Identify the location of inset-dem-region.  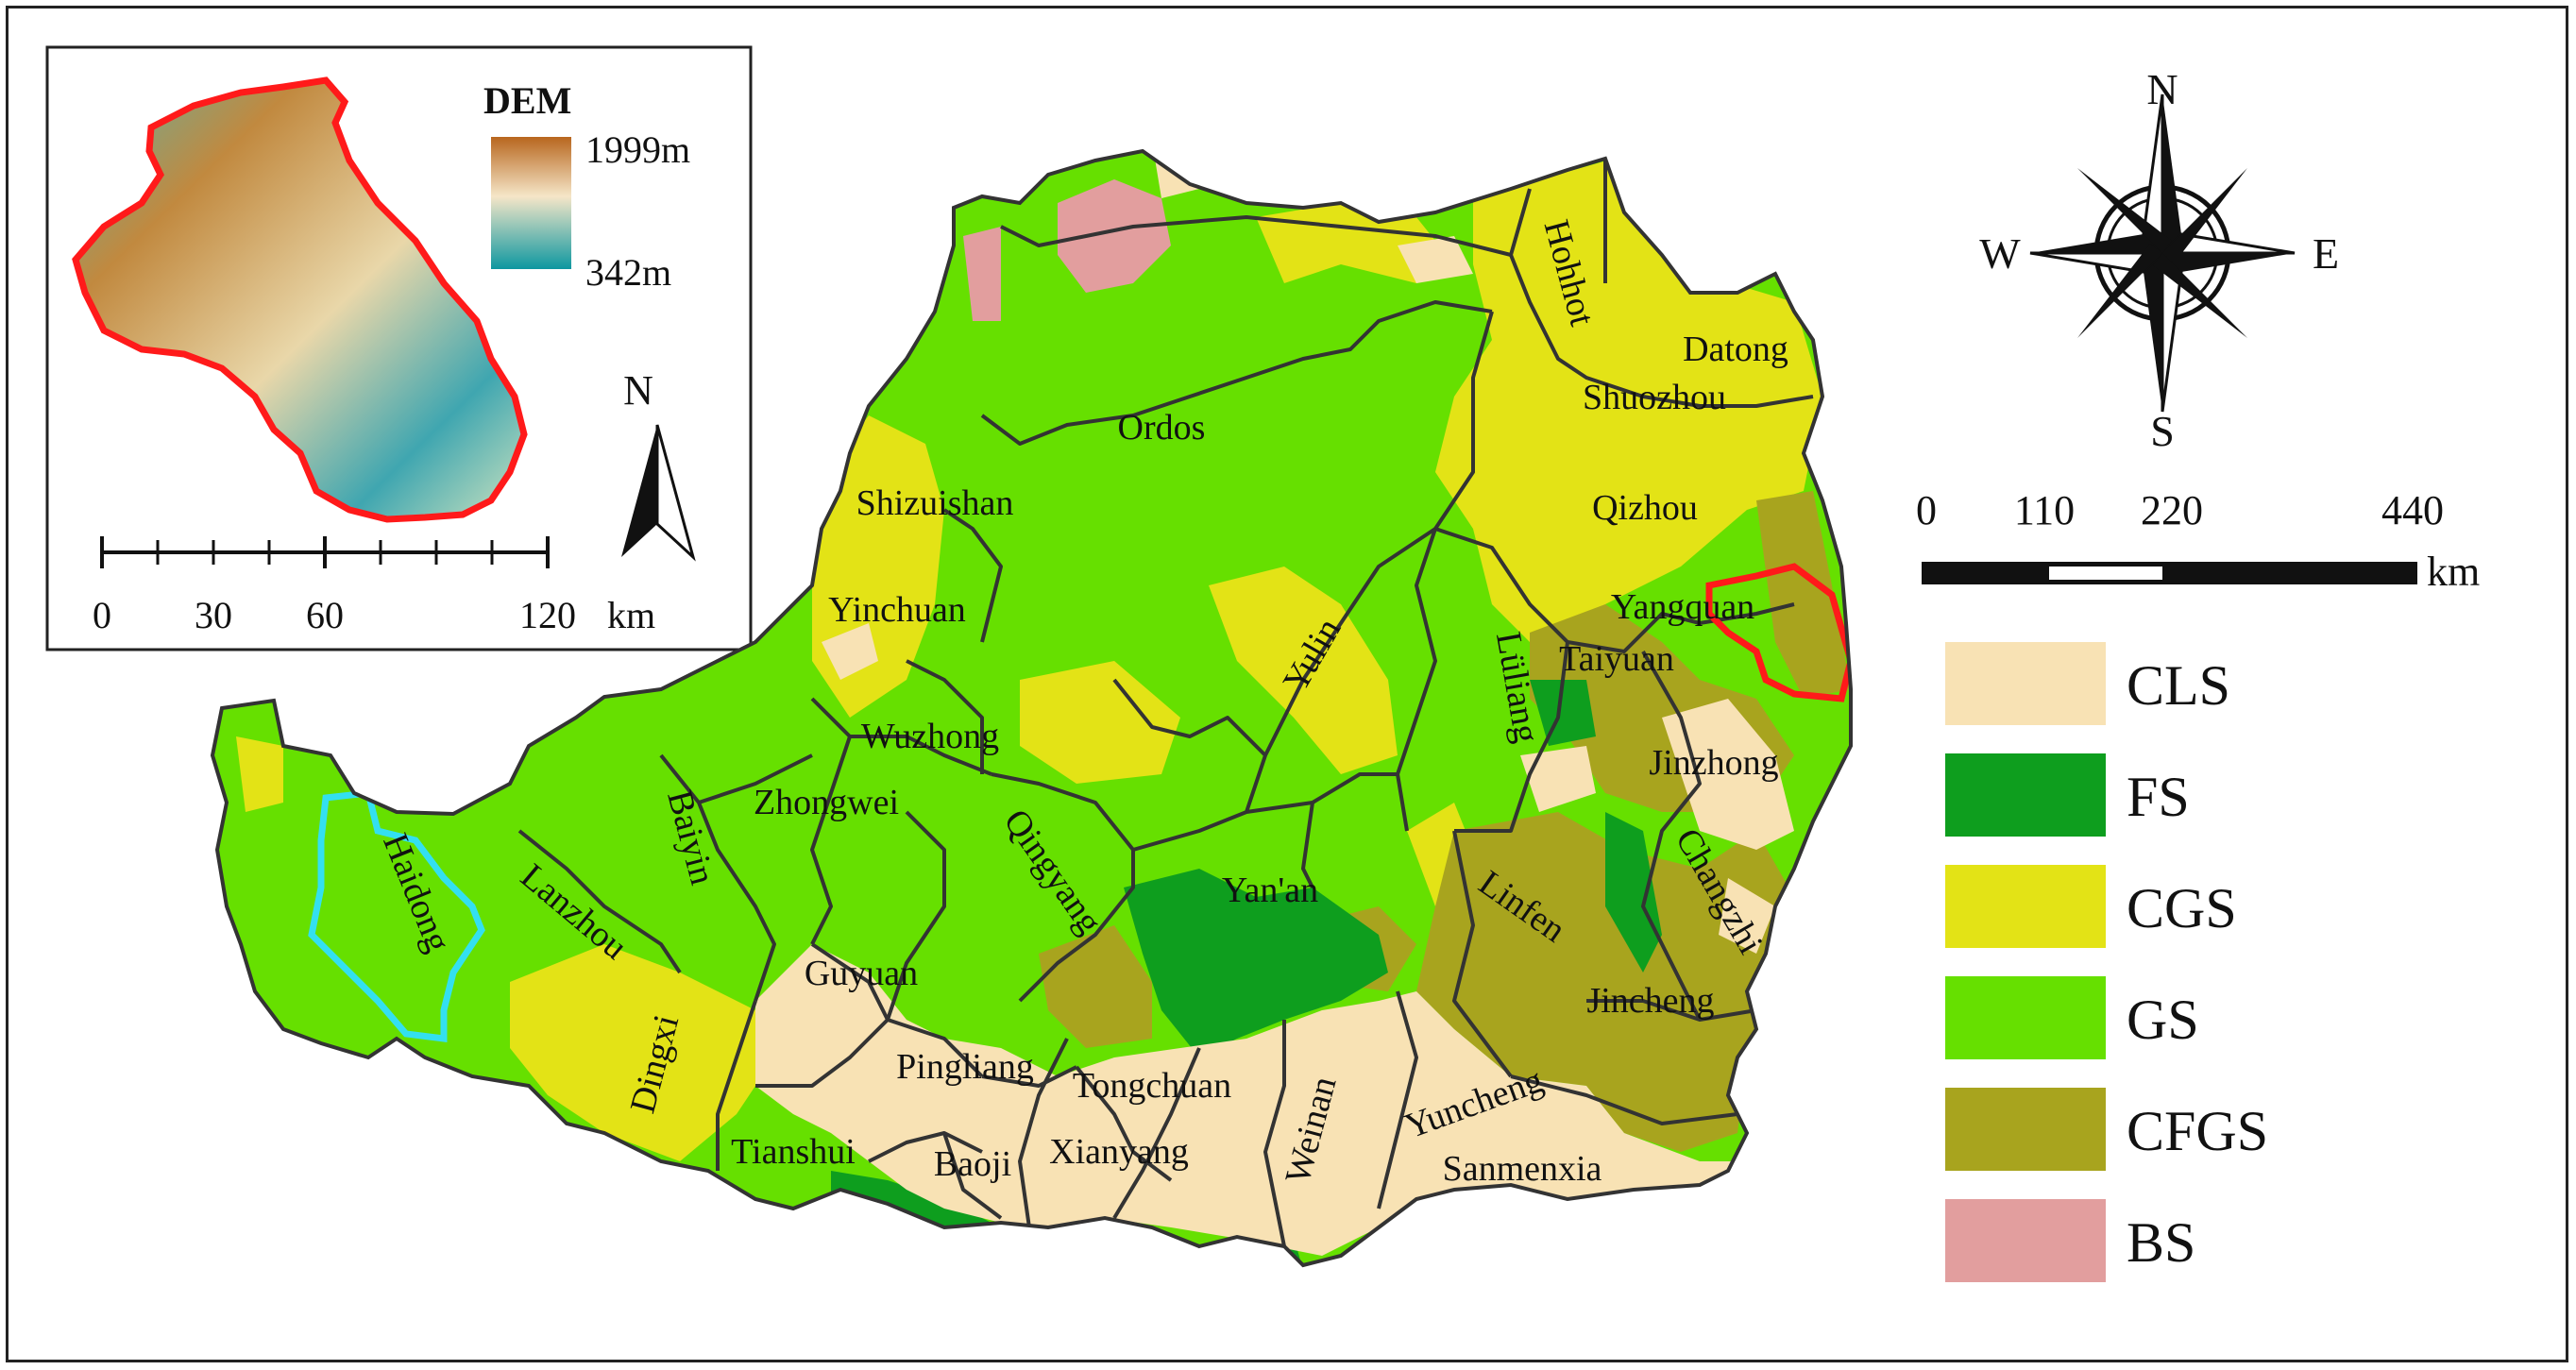
(300, 299).